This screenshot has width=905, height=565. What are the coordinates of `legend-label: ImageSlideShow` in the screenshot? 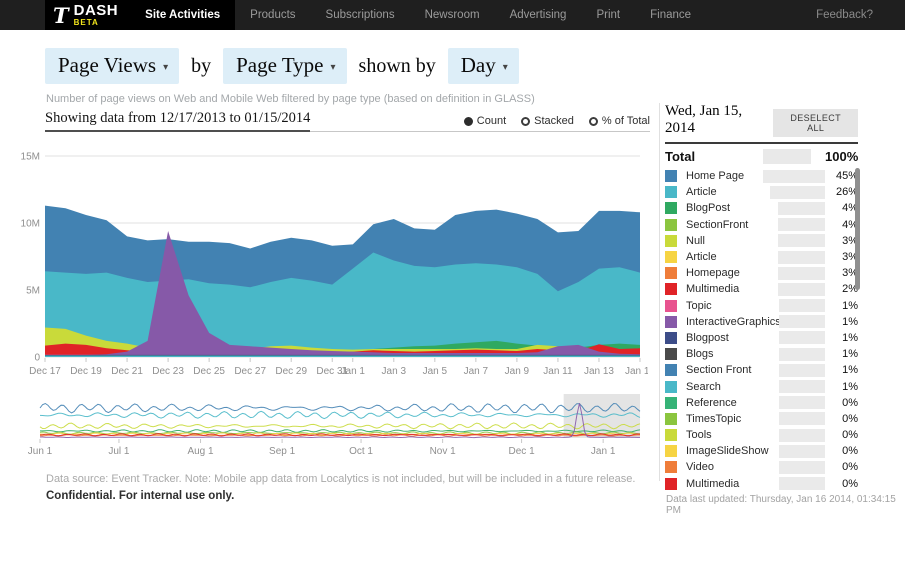 It's located at (727, 451).